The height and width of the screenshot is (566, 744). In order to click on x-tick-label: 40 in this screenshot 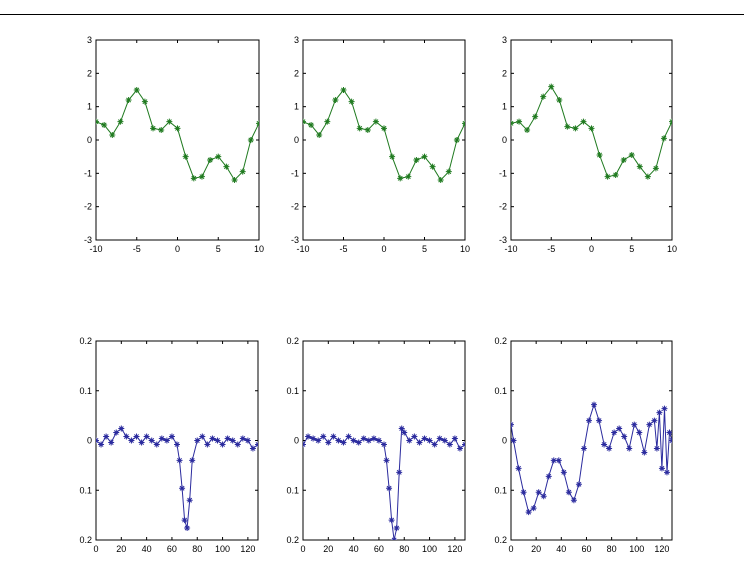, I will do `click(354, 549)`.